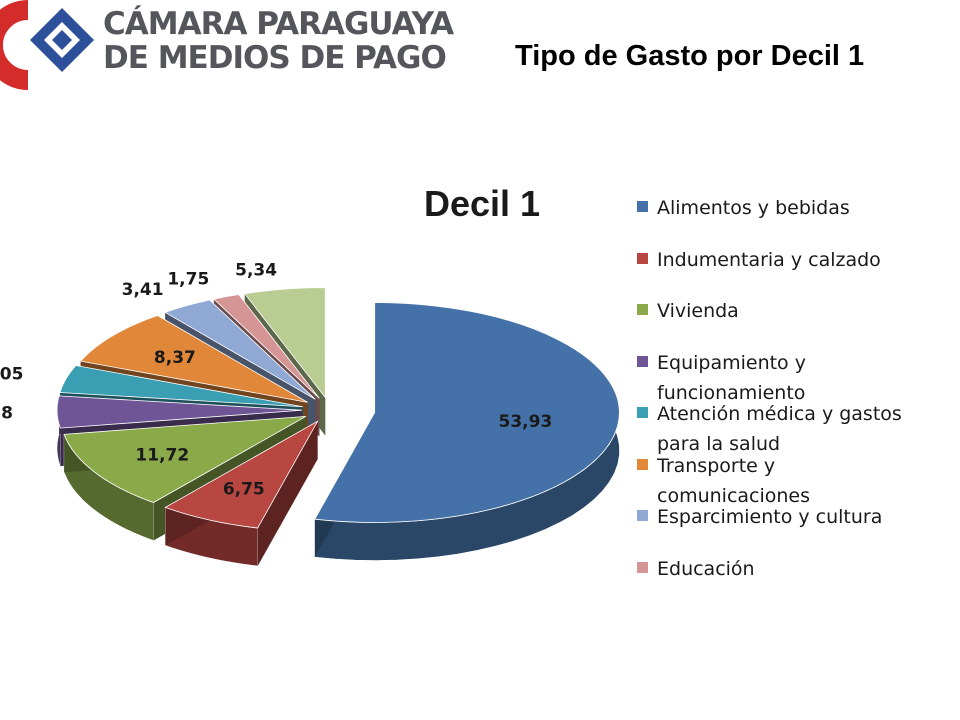 Image resolution: width=960 pixels, height=720 pixels. Describe the element at coordinates (188, 279) in the screenshot. I see `data-label: 1,75` at that location.